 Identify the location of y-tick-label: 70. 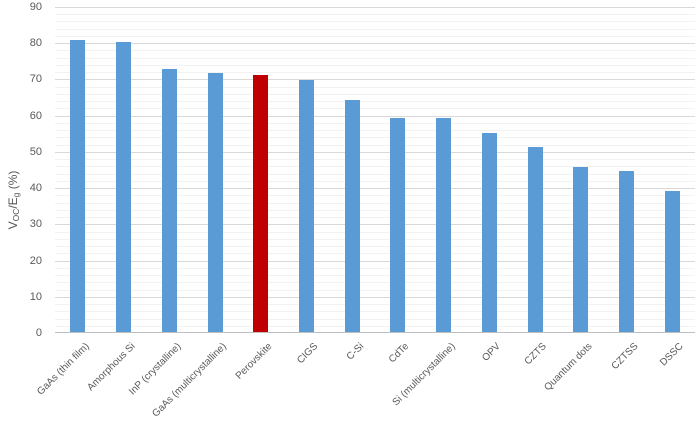
(35, 79).